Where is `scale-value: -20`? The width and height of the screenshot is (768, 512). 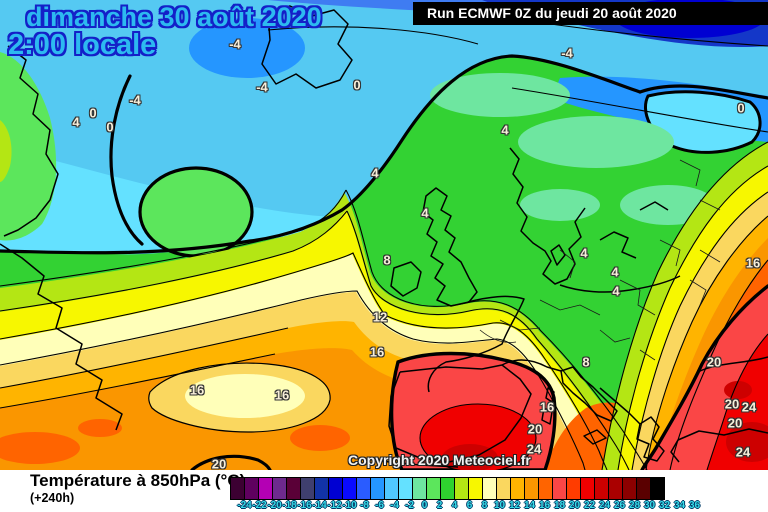
scale-value: -20 is located at coordinates (274, 505).